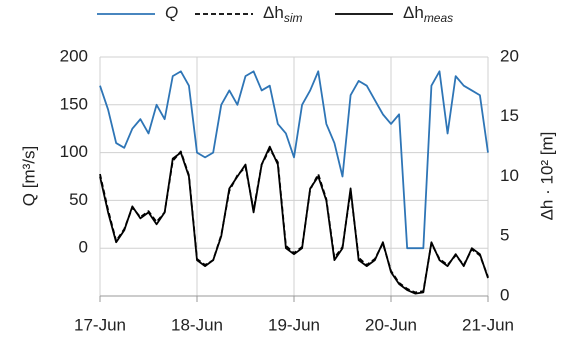 This screenshot has width=566, height=343. I want to click on legend-label: Δhsim, so click(282, 14).